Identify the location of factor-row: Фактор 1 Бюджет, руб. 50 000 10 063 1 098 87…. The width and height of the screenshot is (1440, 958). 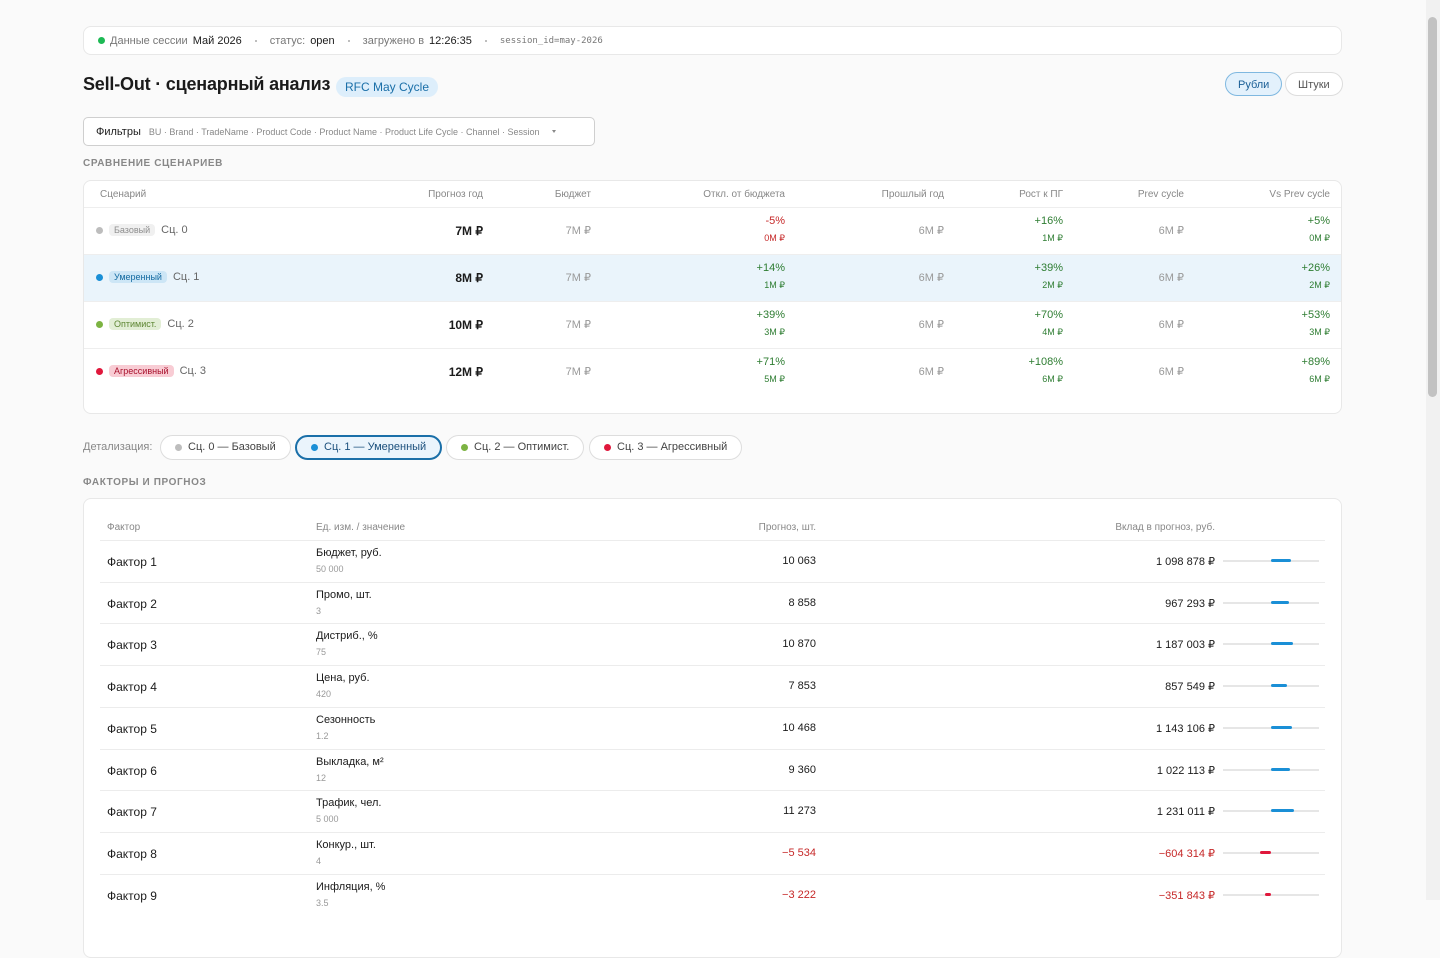
(712, 561).